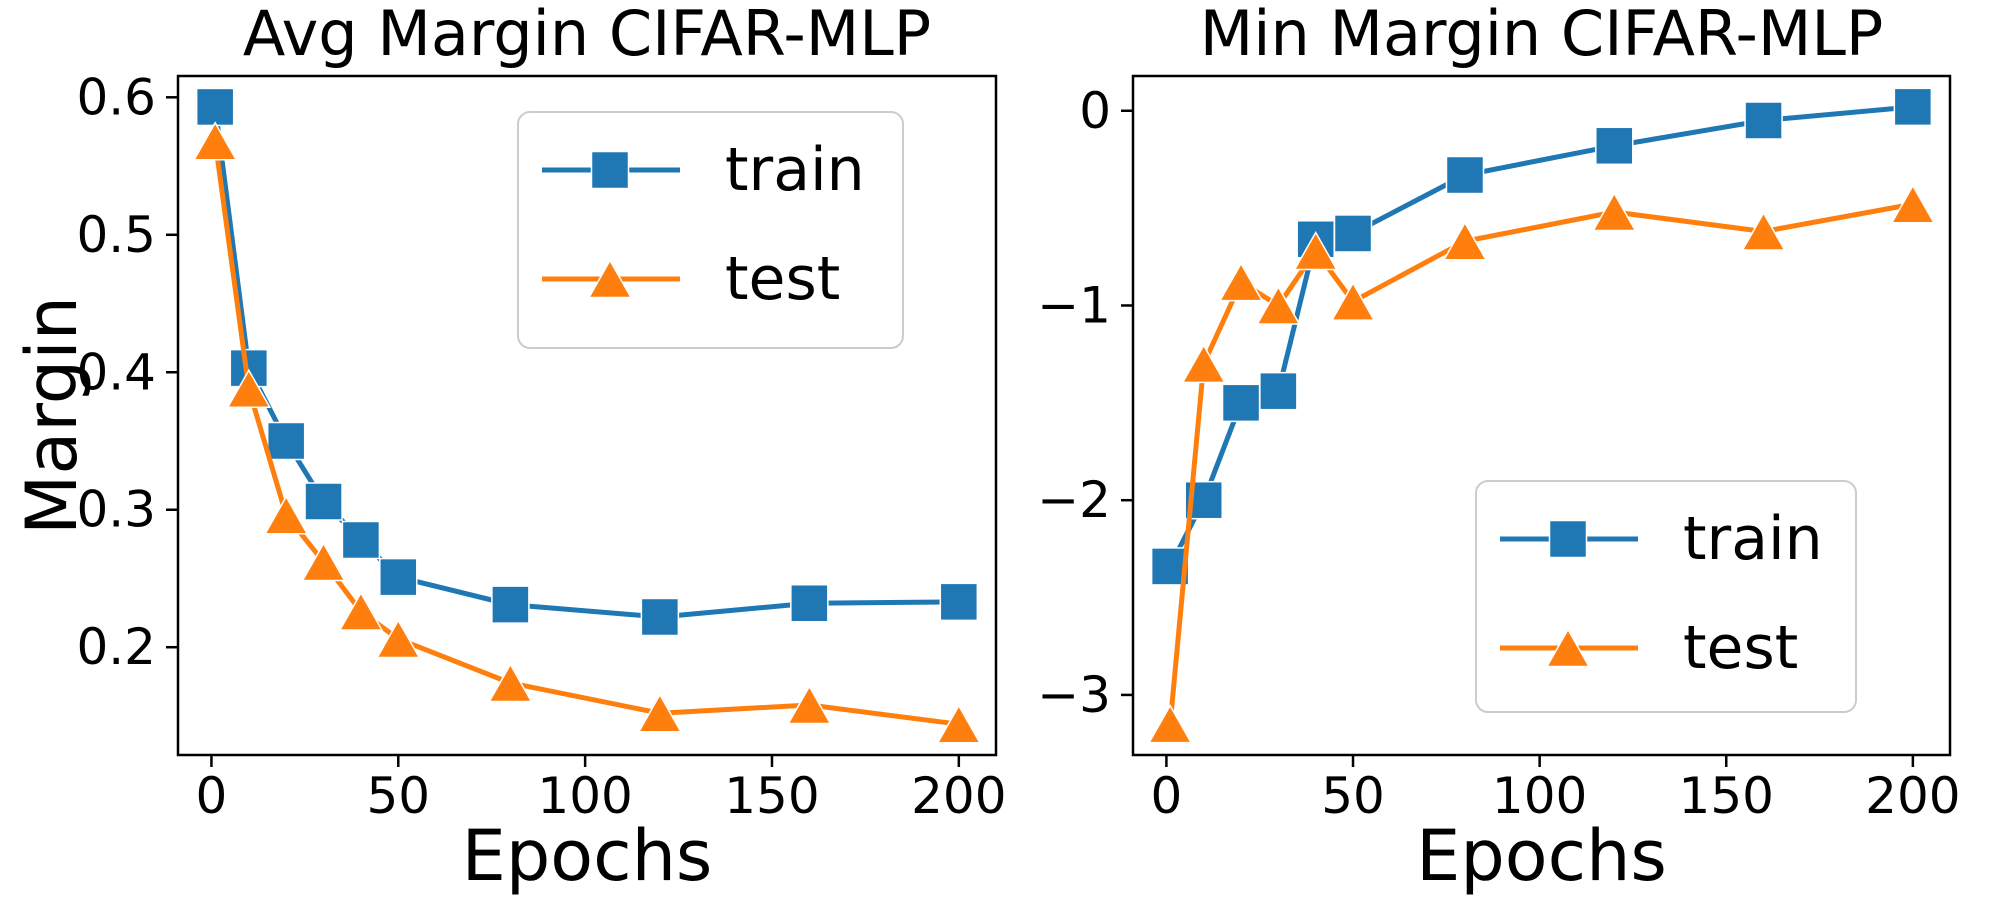 The height and width of the screenshot is (900, 2000). What do you see at coordinates (116, 372) in the screenshot?
I see `y-tick-label: 0.4` at bounding box center [116, 372].